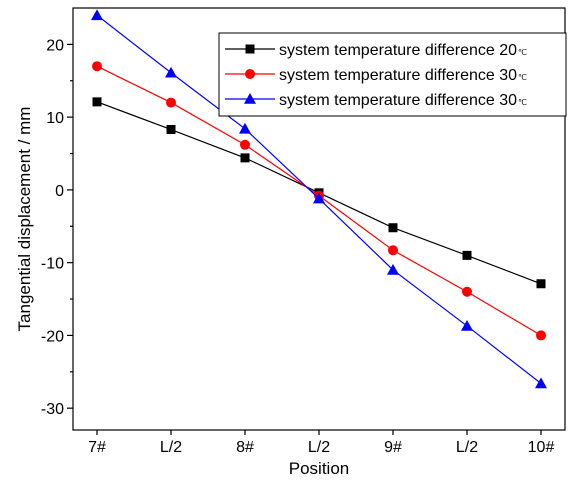  I want to click on legend-box, so click(392, 74).